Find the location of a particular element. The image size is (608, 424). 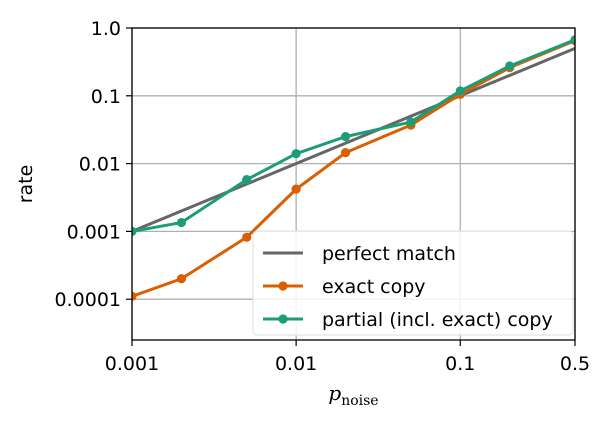

legend-label: perfect match is located at coordinates (389, 254).